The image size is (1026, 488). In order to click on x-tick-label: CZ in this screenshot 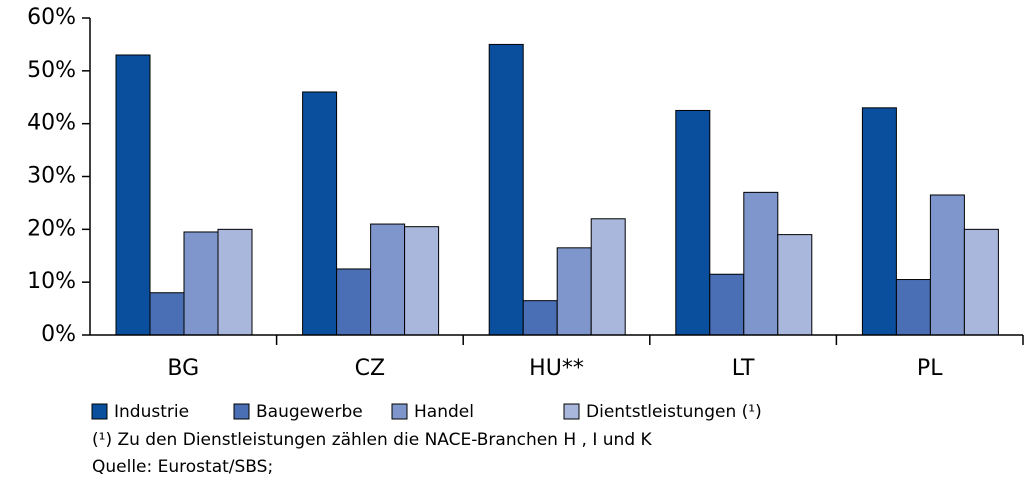, I will do `click(370, 368)`.